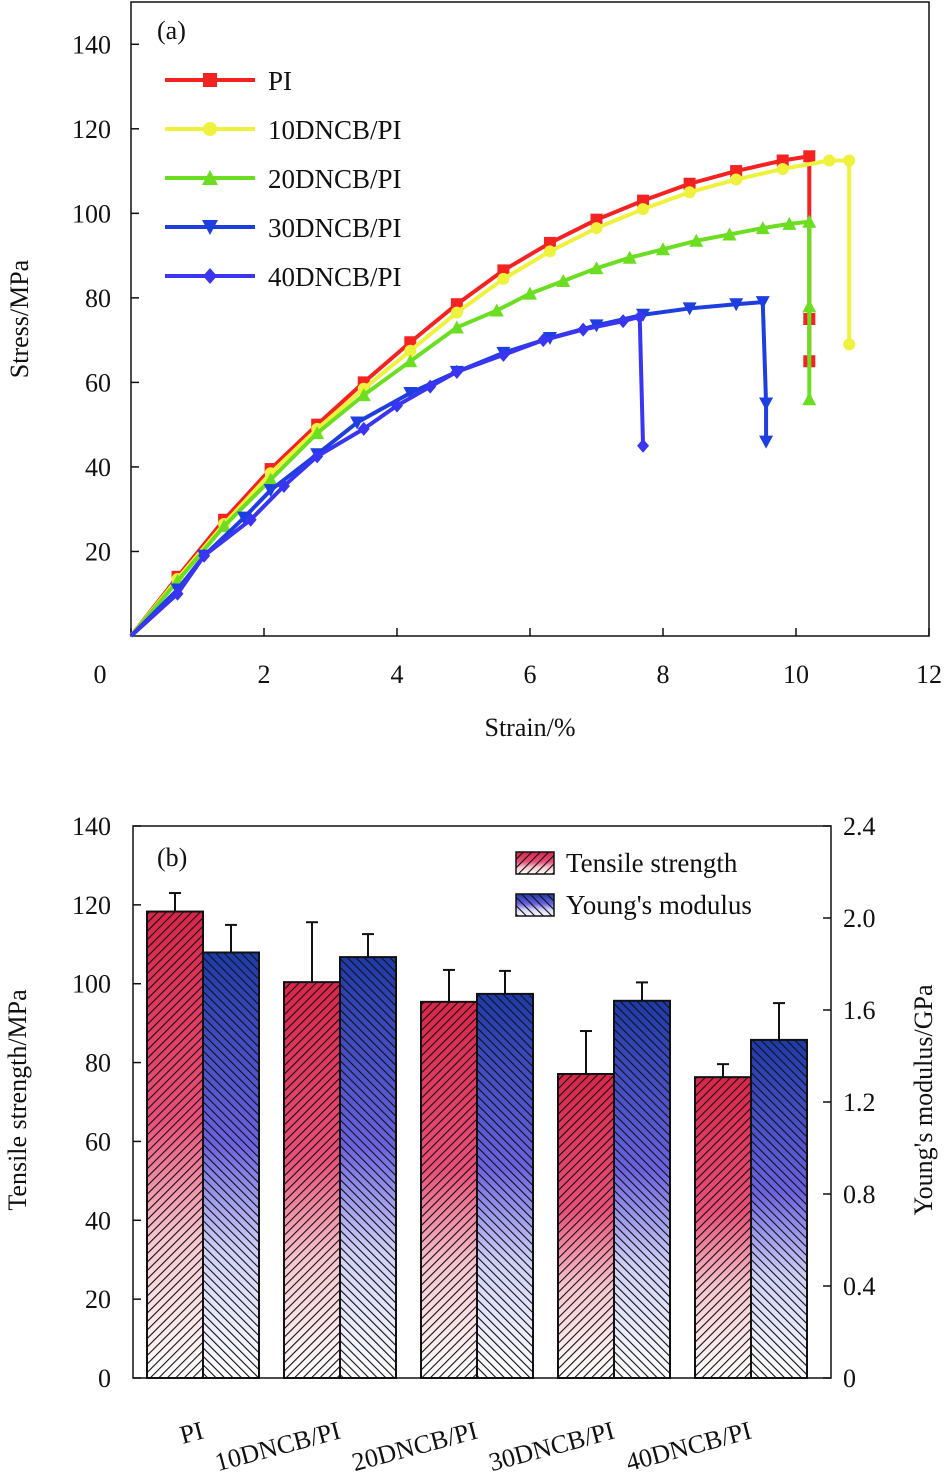  I want to click on y2-tick-label: 0.4, so click(859, 1286).